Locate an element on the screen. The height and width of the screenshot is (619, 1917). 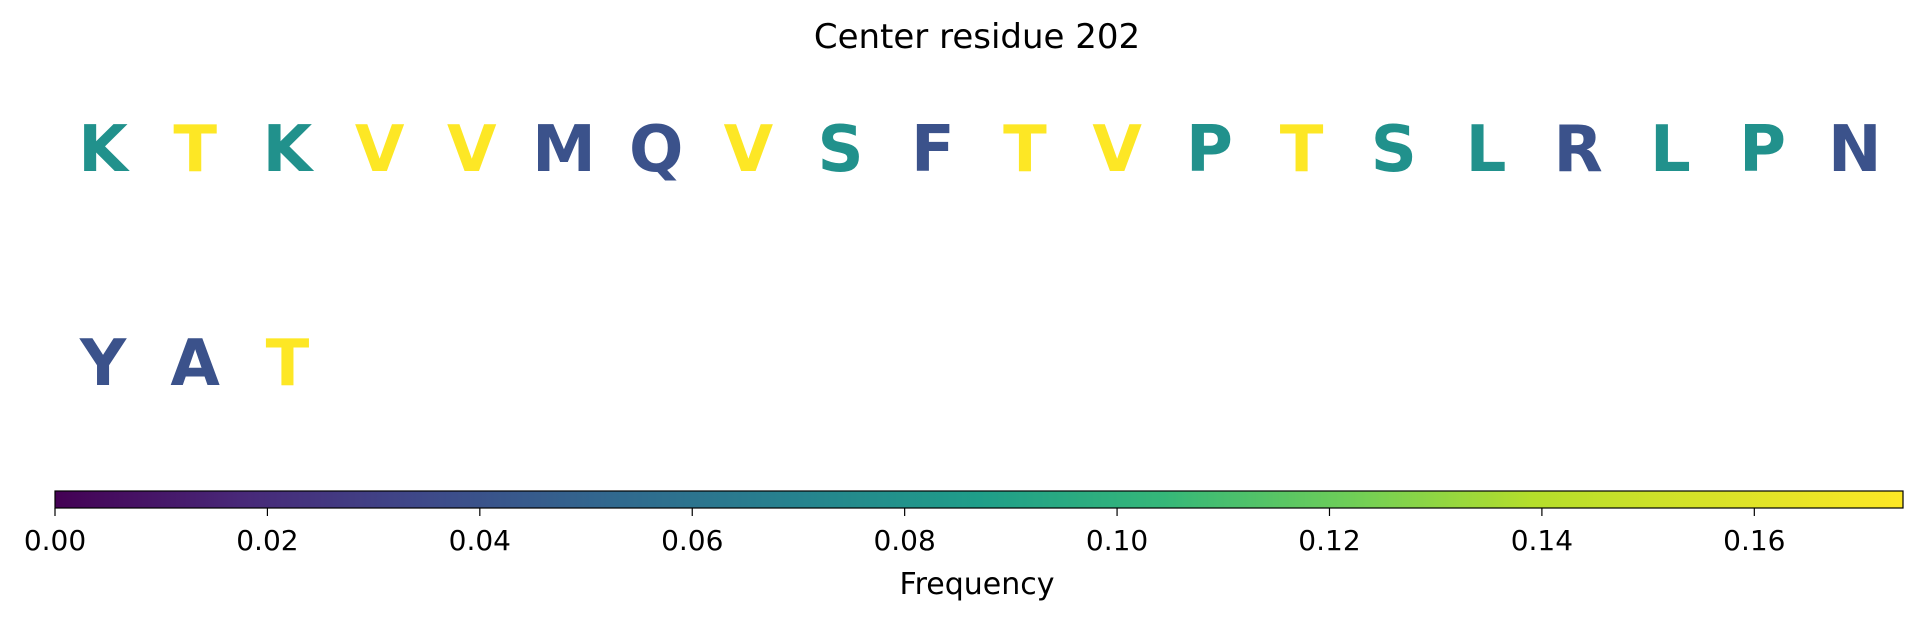
colorbar-tick-label: 0.08 is located at coordinates (904, 540).